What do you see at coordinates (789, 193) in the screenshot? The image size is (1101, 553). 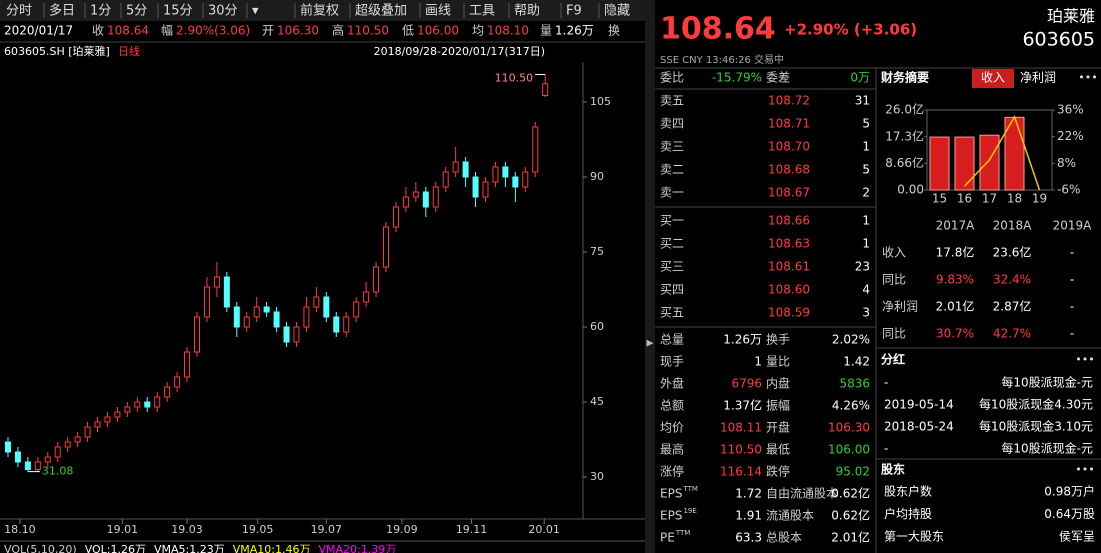 I see `ob-price: 108.67` at bounding box center [789, 193].